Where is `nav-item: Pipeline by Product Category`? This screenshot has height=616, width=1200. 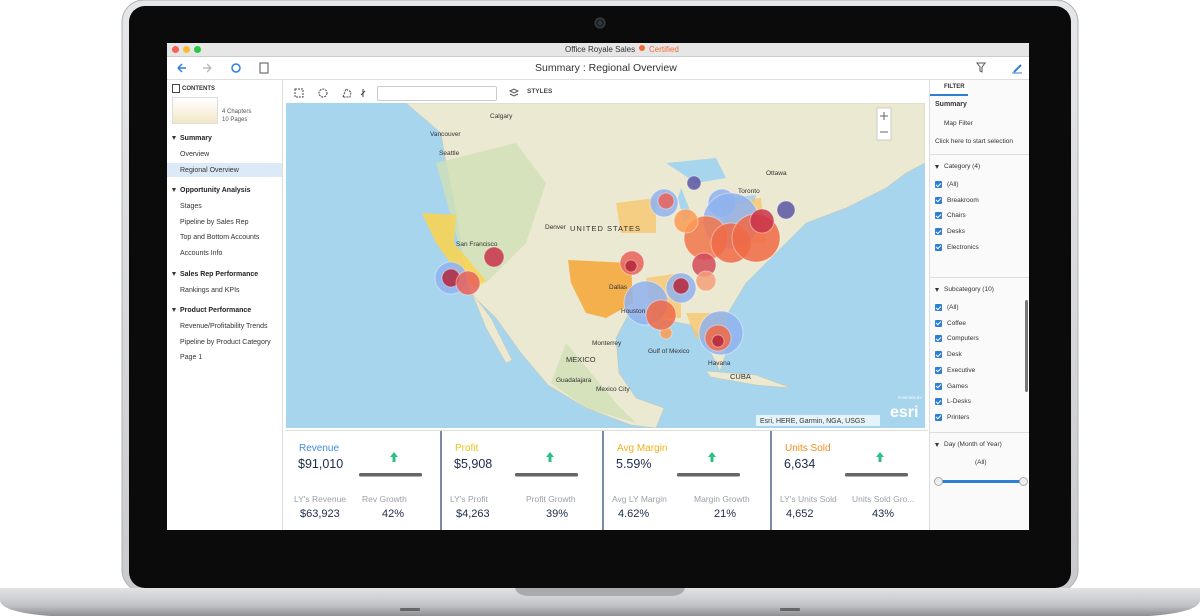 nav-item: Pipeline by Product Category is located at coordinates (225, 342).